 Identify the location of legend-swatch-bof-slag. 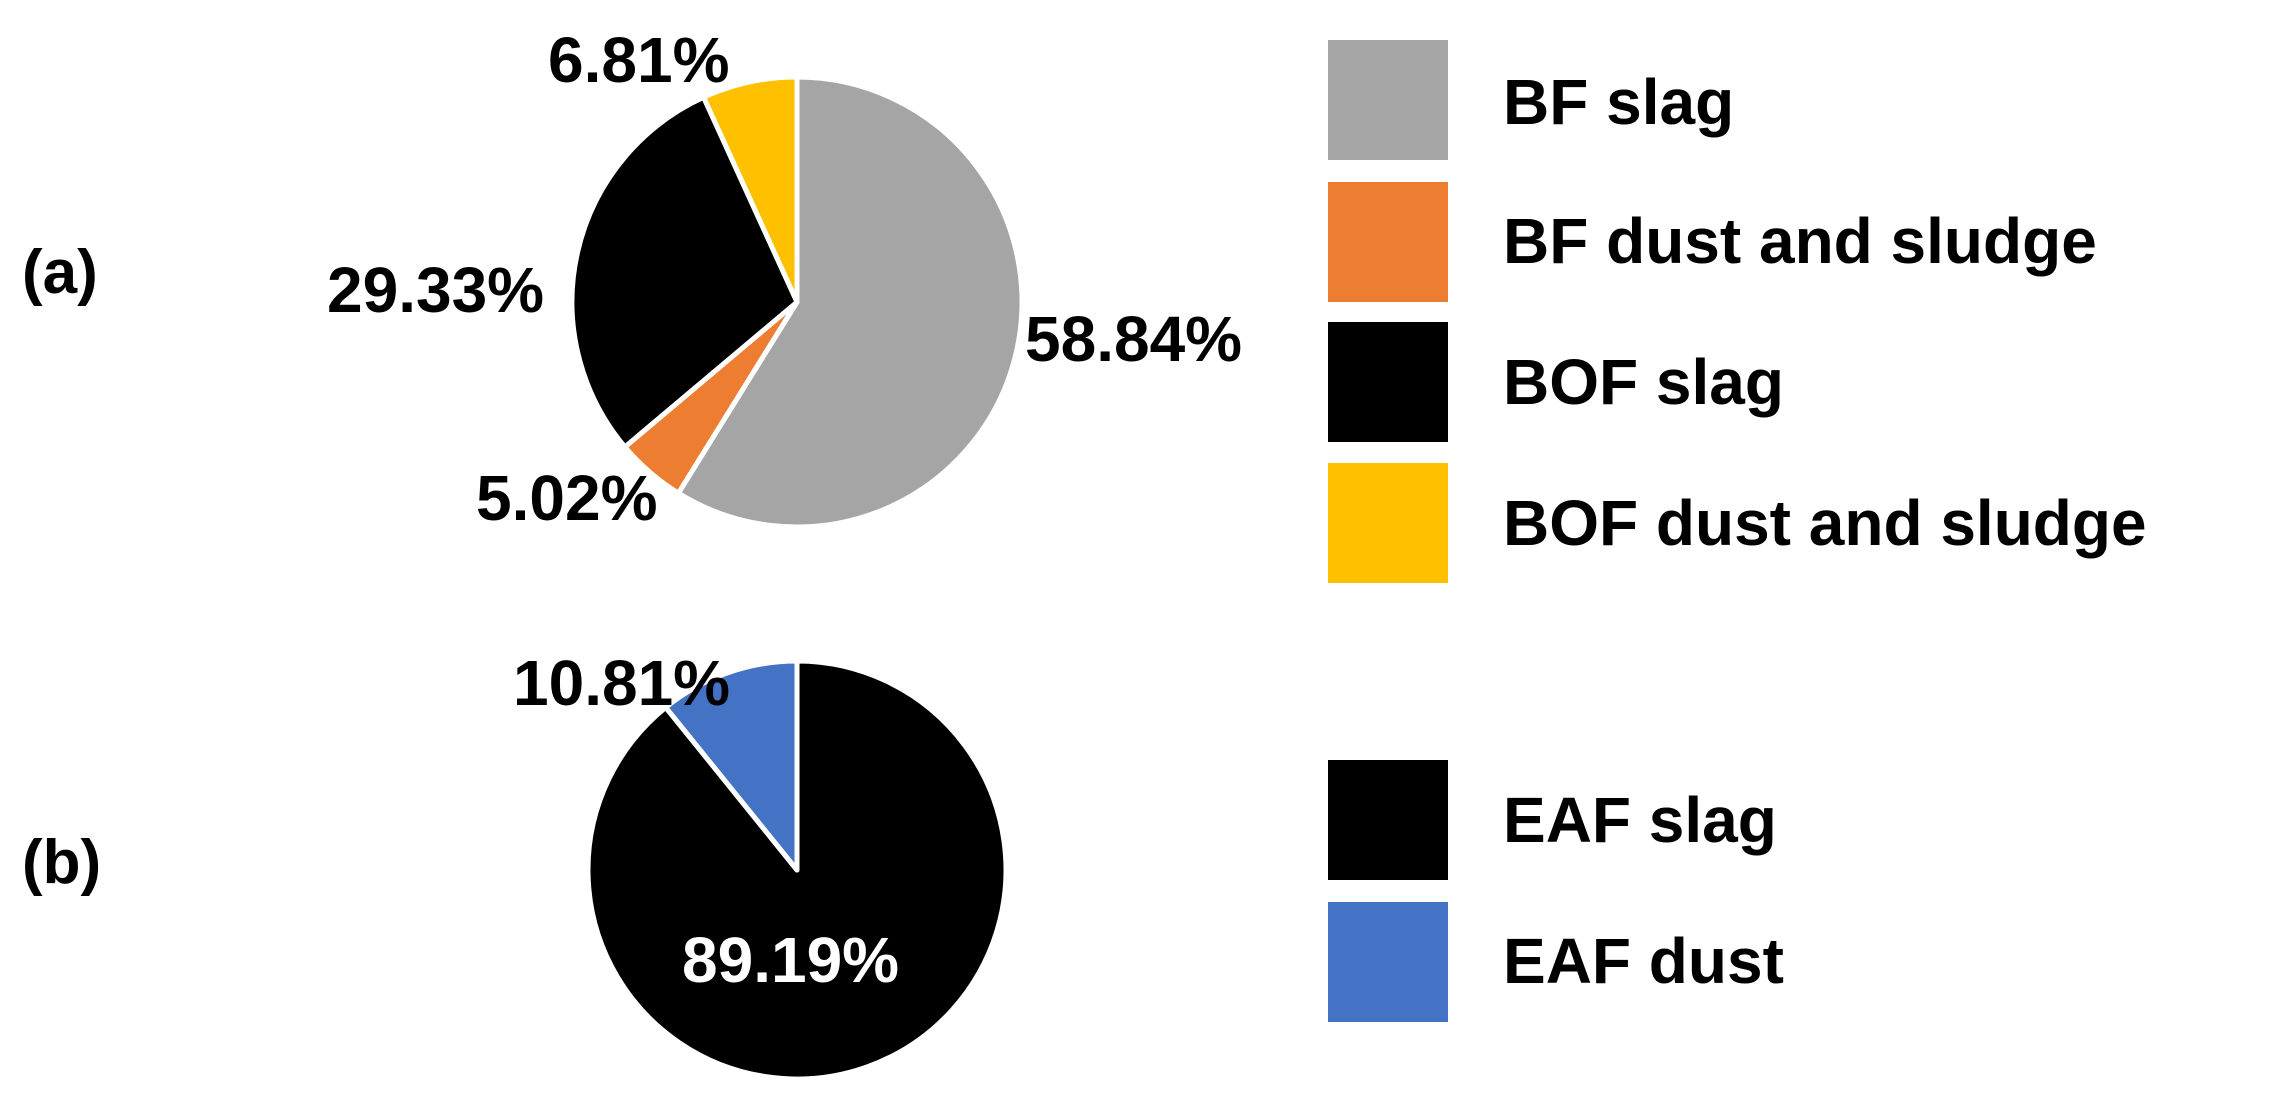
(1388, 382).